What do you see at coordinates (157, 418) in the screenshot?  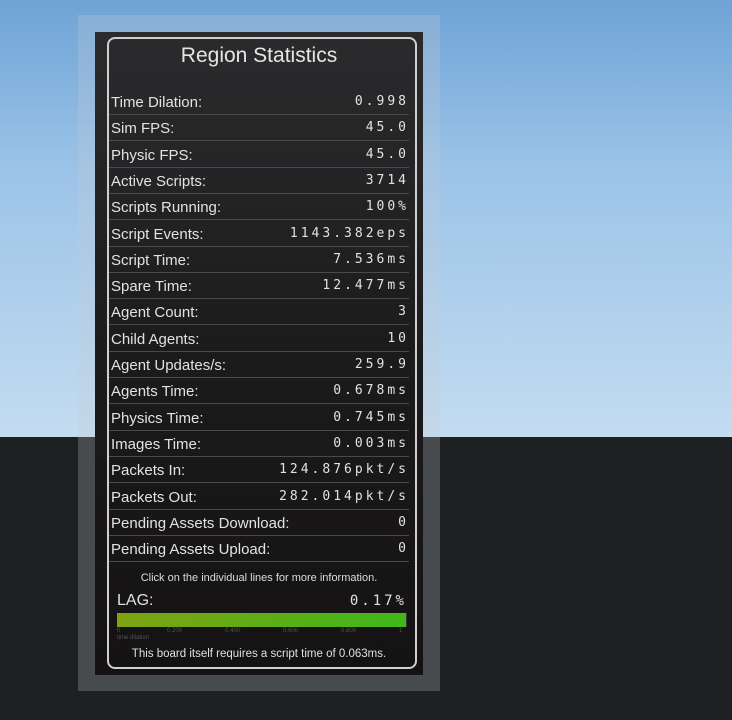 I see `stat-label: Physics Time:` at bounding box center [157, 418].